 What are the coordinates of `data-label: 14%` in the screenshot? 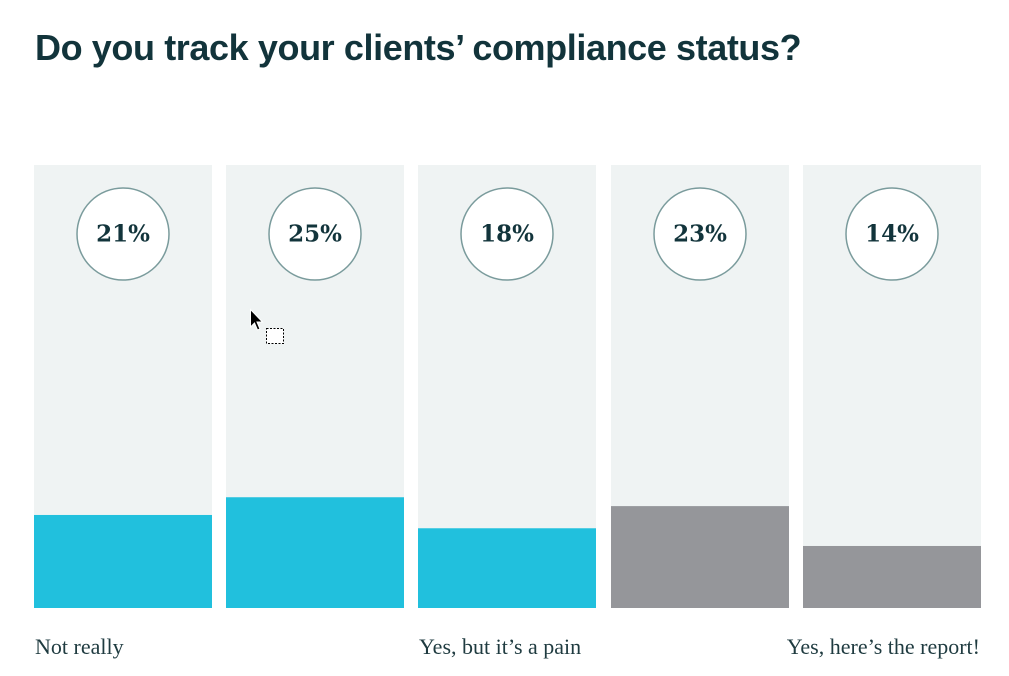 It's located at (892, 234).